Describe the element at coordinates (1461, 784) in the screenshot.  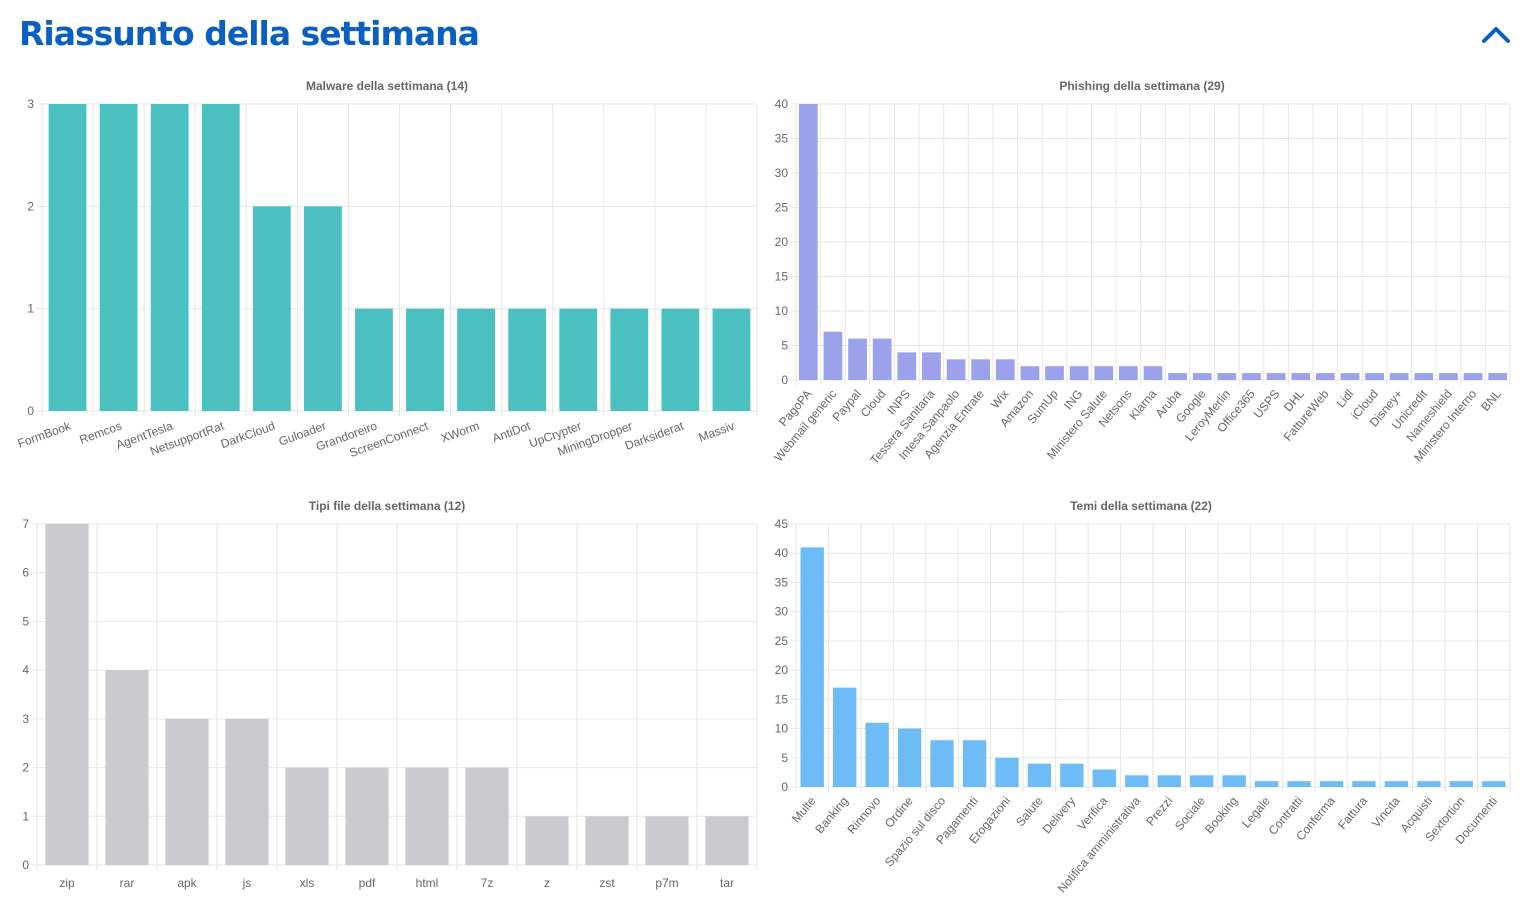
I see `bar-sextortion` at that location.